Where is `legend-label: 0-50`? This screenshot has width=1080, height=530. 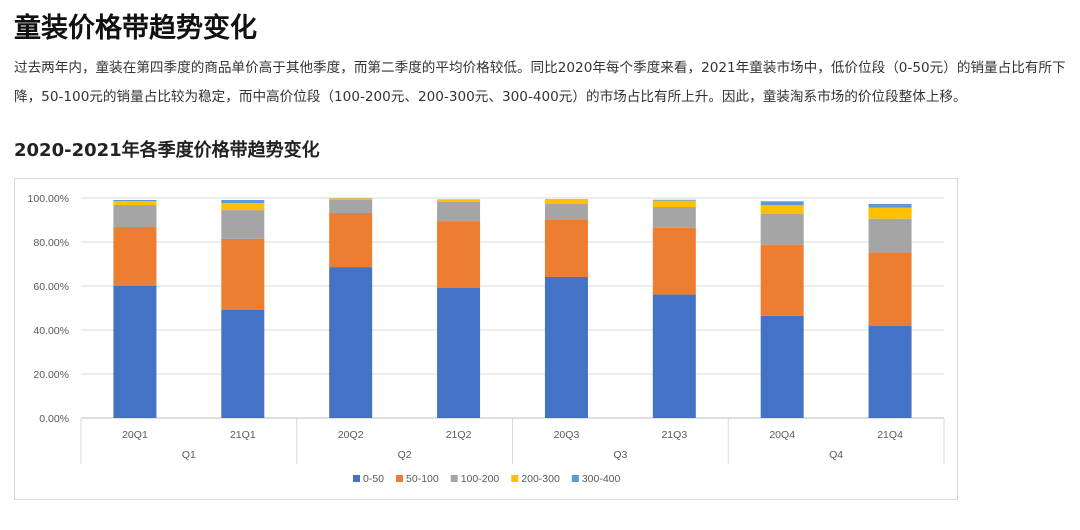 legend-label: 0-50 is located at coordinates (373, 479).